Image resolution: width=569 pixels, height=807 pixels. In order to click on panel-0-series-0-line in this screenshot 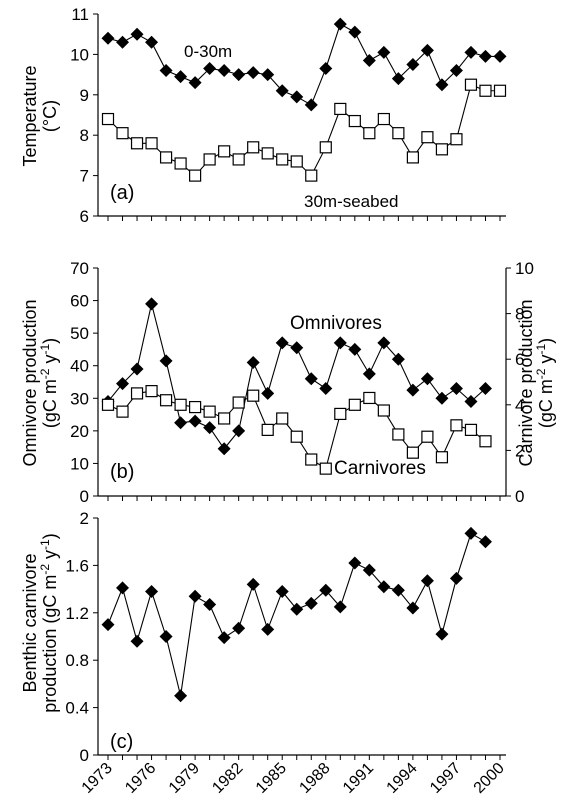, I will do `click(303, 64)`.